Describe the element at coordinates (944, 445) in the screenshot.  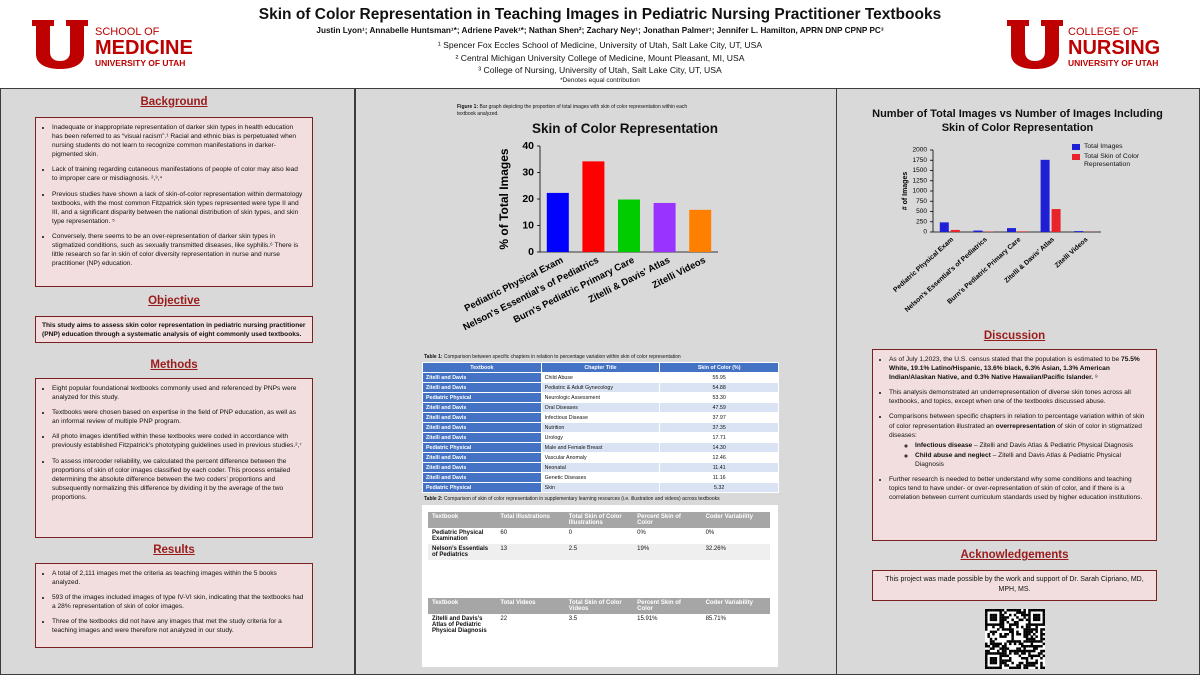
I see `bold-run: Infectious disease` at that location.